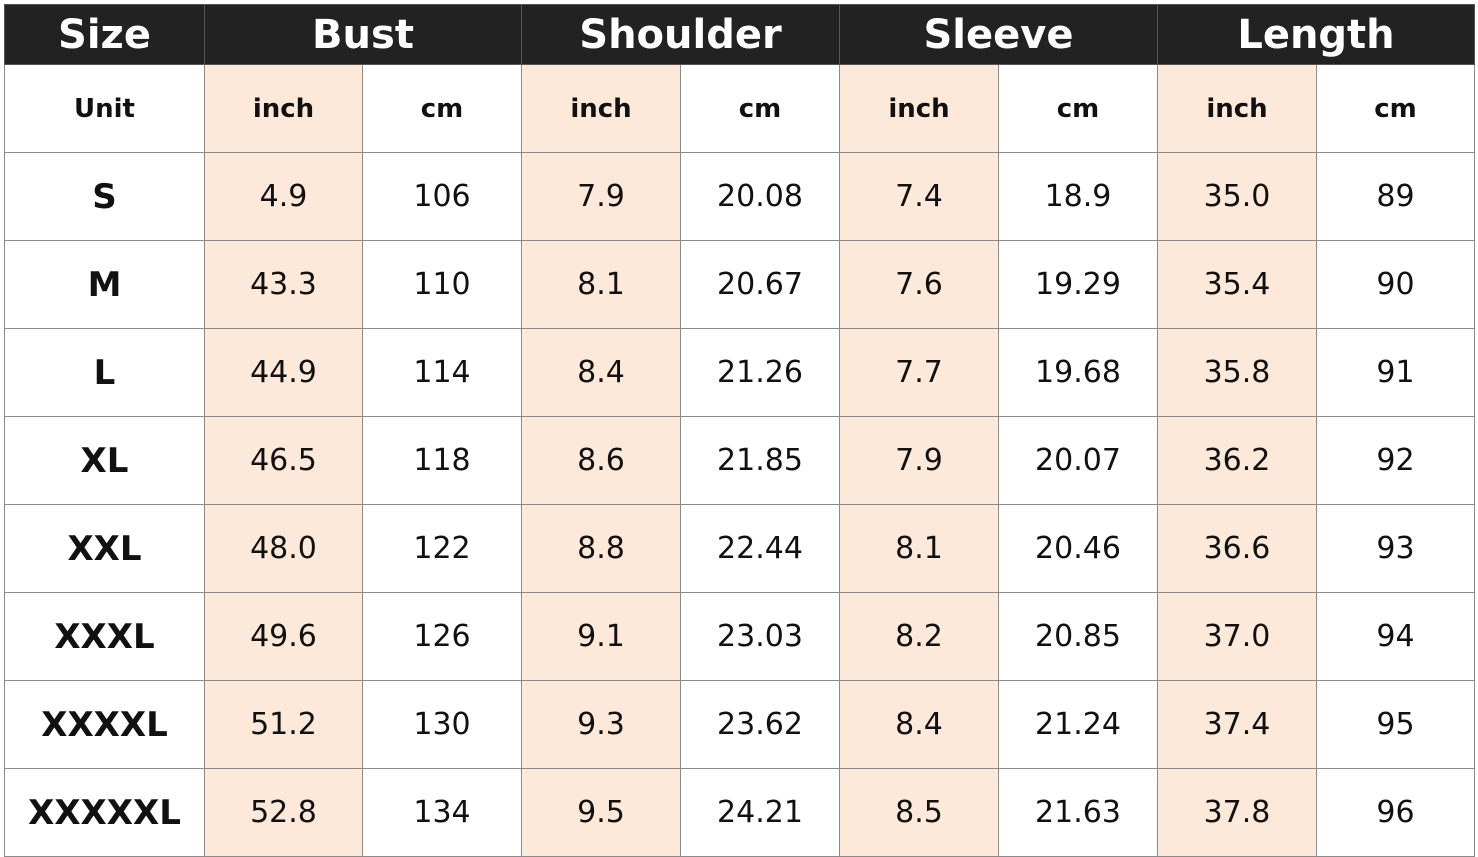  I want to click on value-cell: 18.9, so click(1078, 196).